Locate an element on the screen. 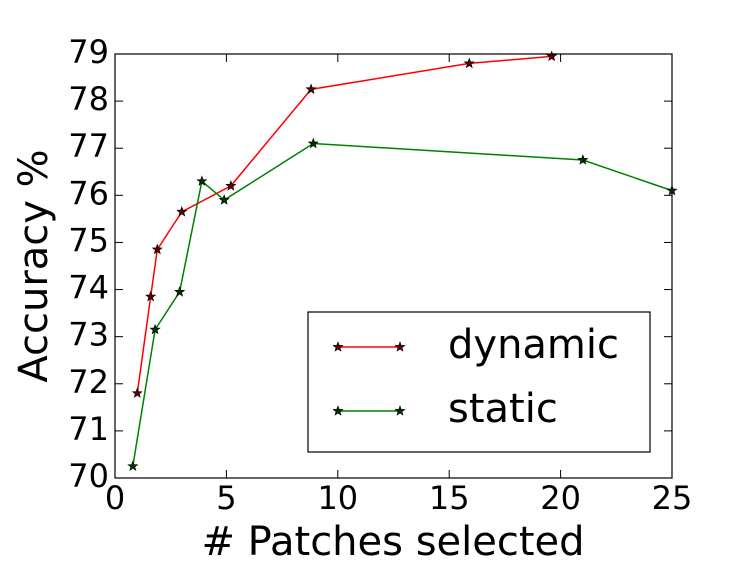  x-axis-label: # Patches selected is located at coordinates (392, 540).